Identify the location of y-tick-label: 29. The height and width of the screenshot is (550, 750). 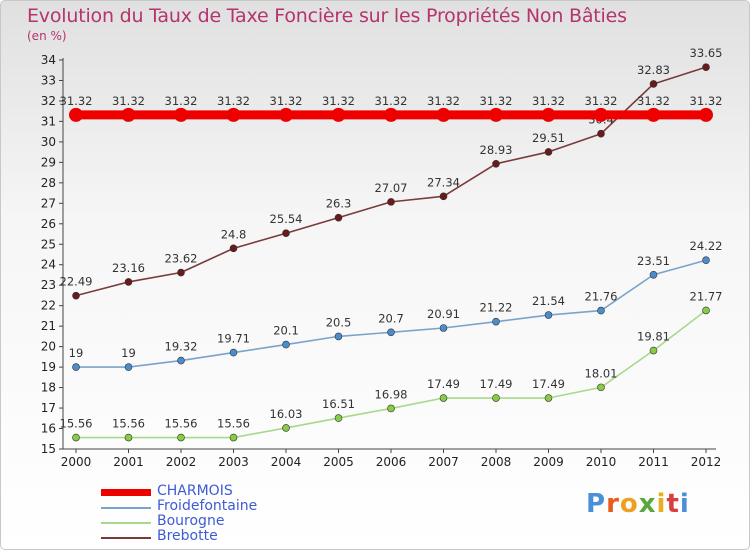
(48, 162).